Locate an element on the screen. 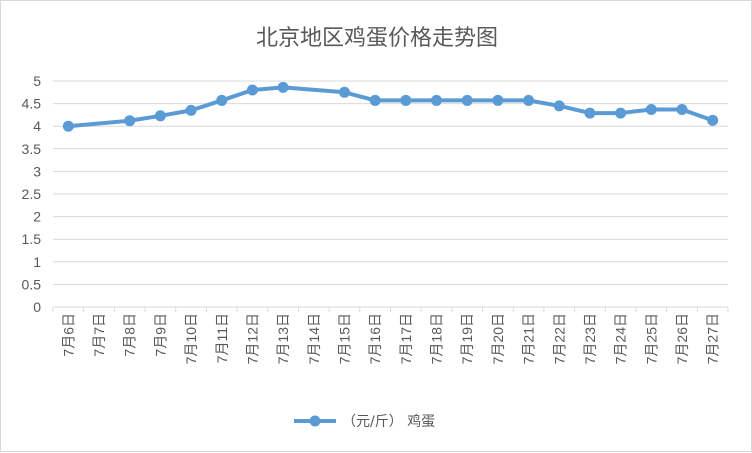 This screenshot has width=752, height=453. x-tick-label: 7月27日 is located at coordinates (713, 338).